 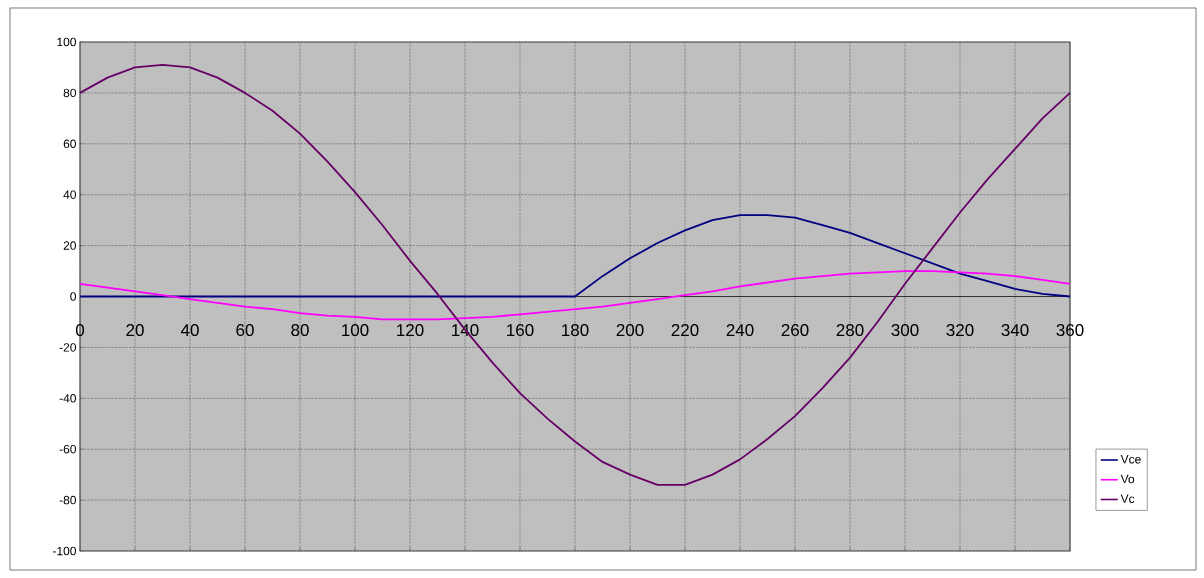 I want to click on y-tick-label: 60, so click(x=69, y=144).